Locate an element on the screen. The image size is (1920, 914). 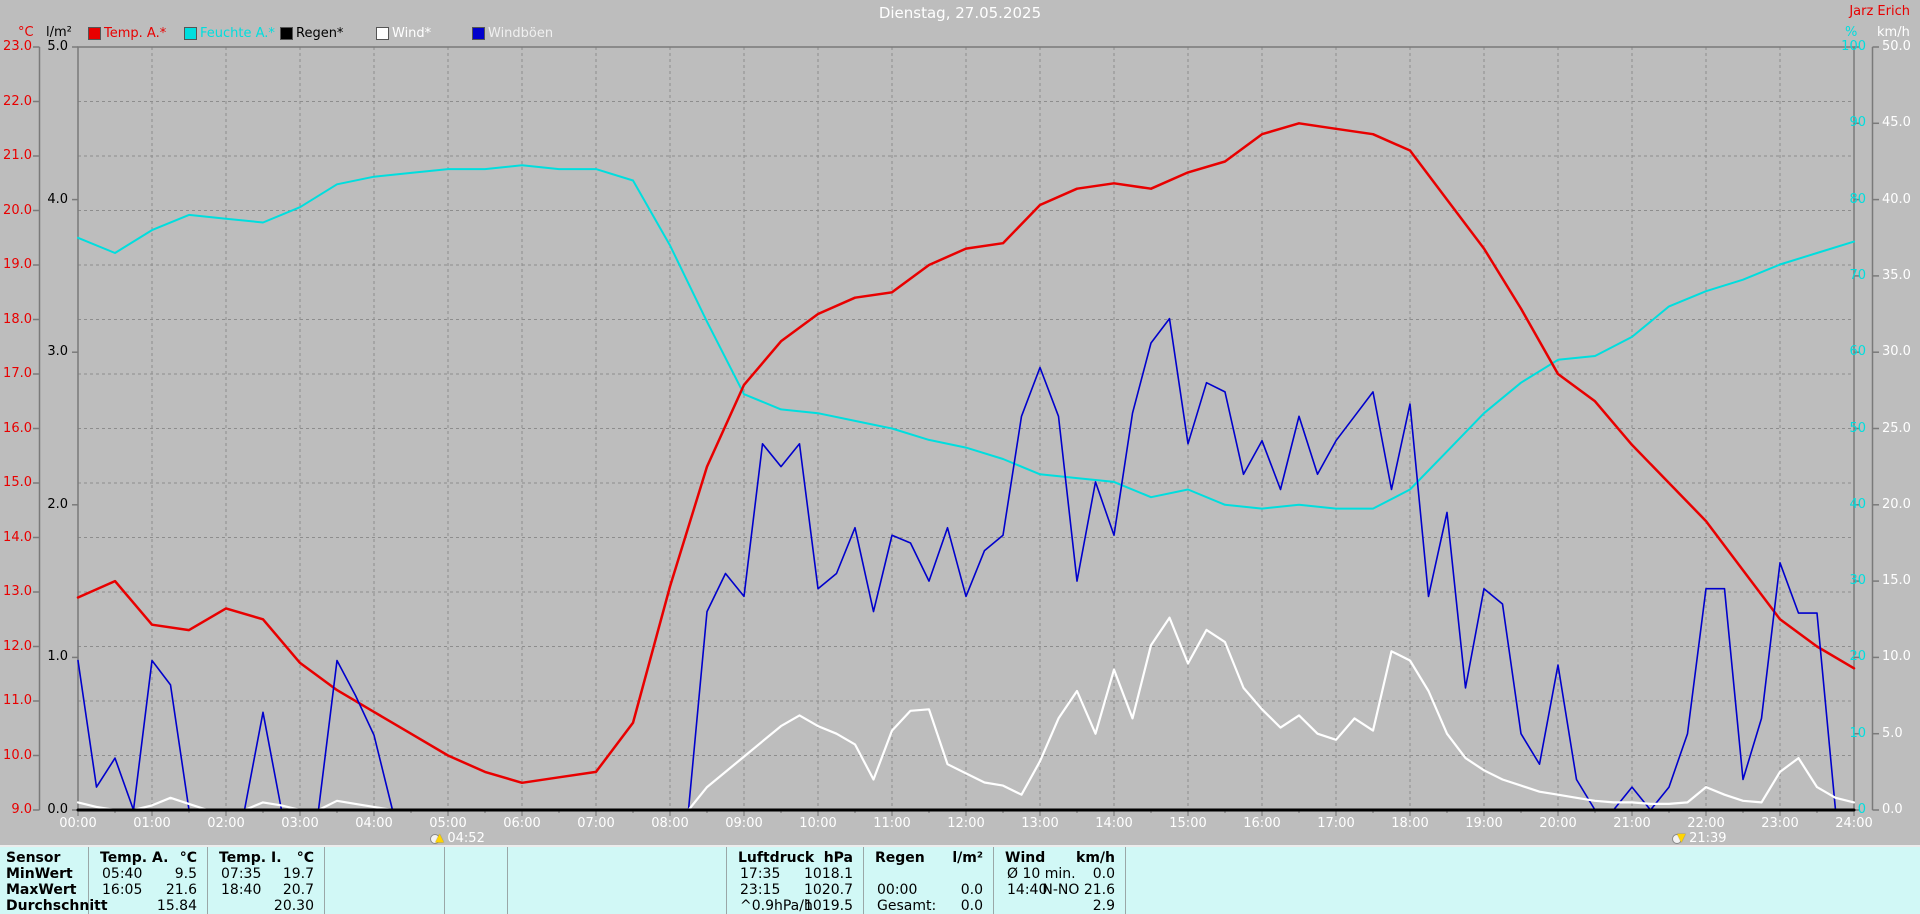
wind-axis-unit: km/h is located at coordinates (1893, 32).